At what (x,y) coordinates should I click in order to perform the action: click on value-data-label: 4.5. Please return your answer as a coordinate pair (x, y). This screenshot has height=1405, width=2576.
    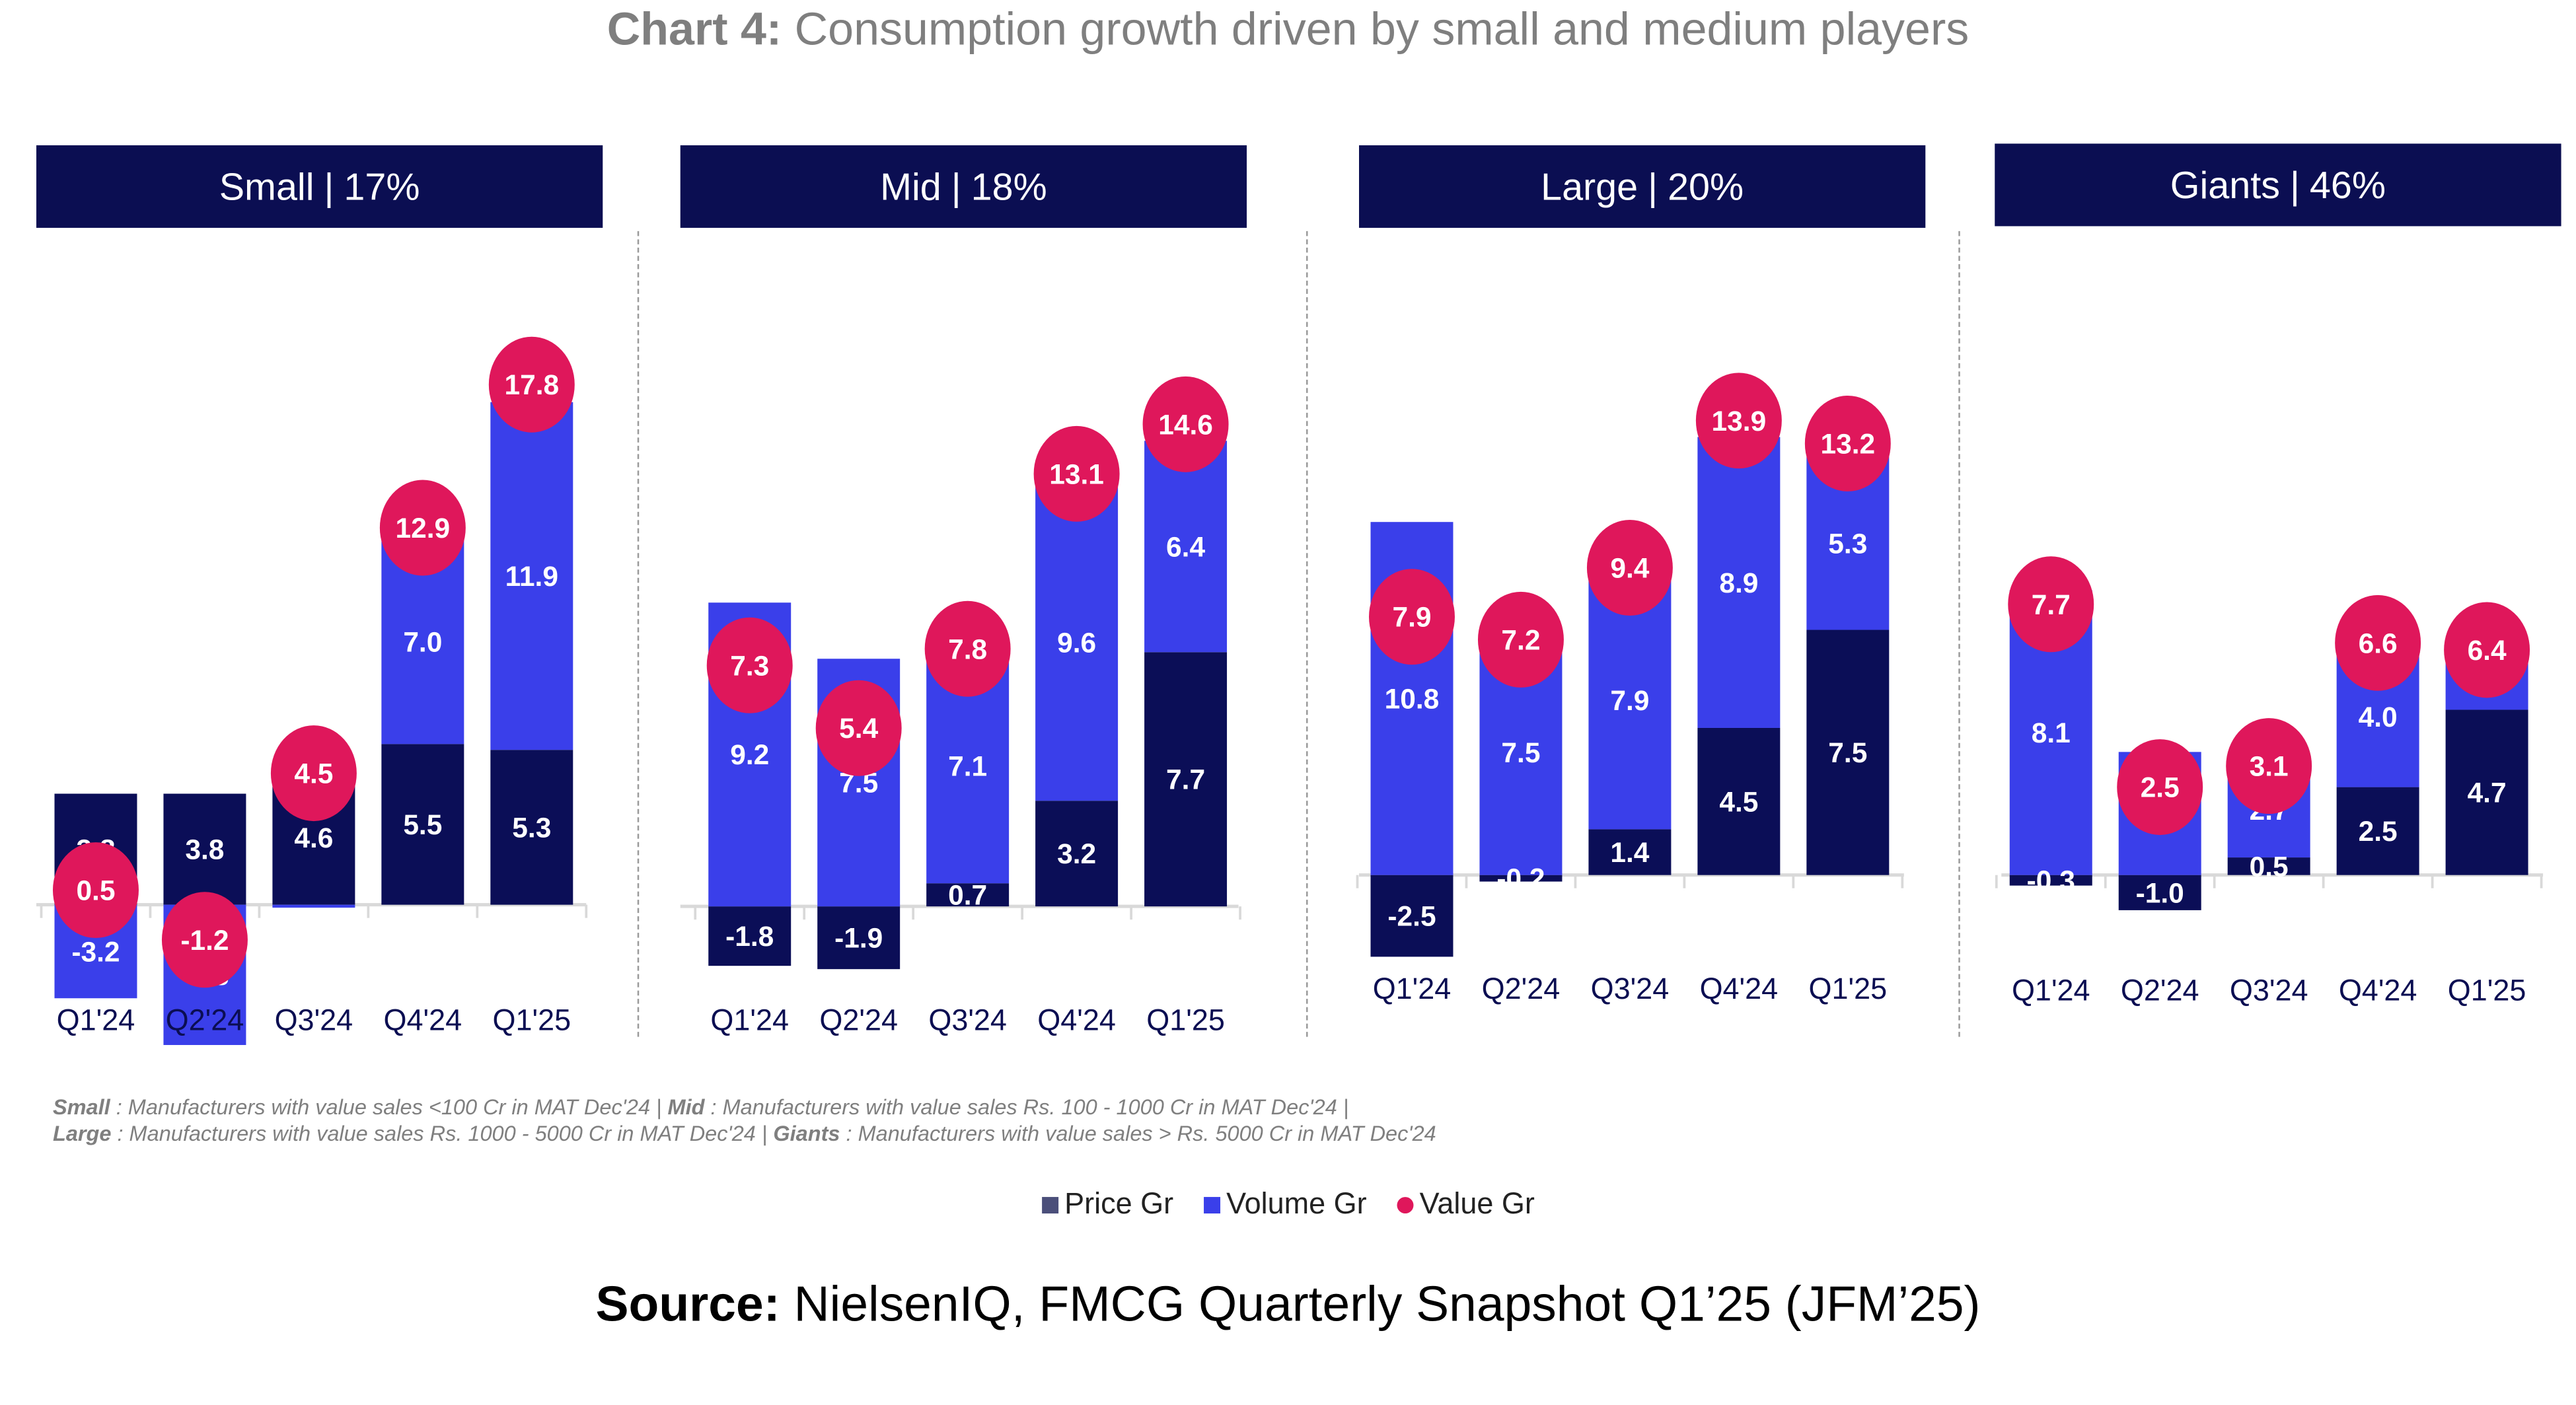
    Looking at the image, I should click on (313, 774).